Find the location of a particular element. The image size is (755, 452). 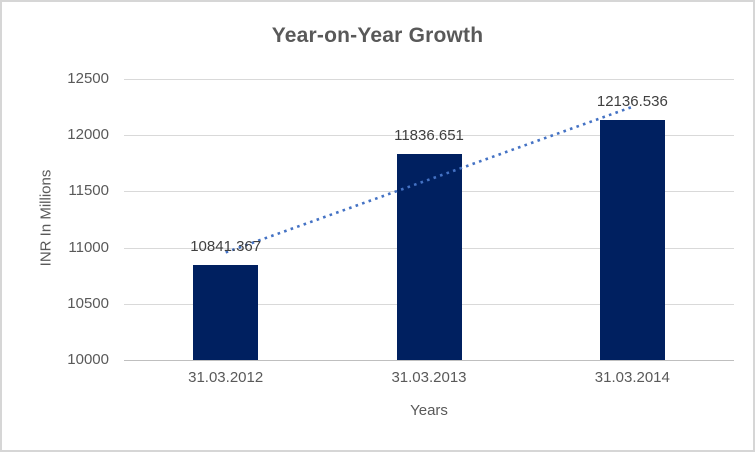

y-axis-tick-label: 10500 is located at coordinates (88, 303).